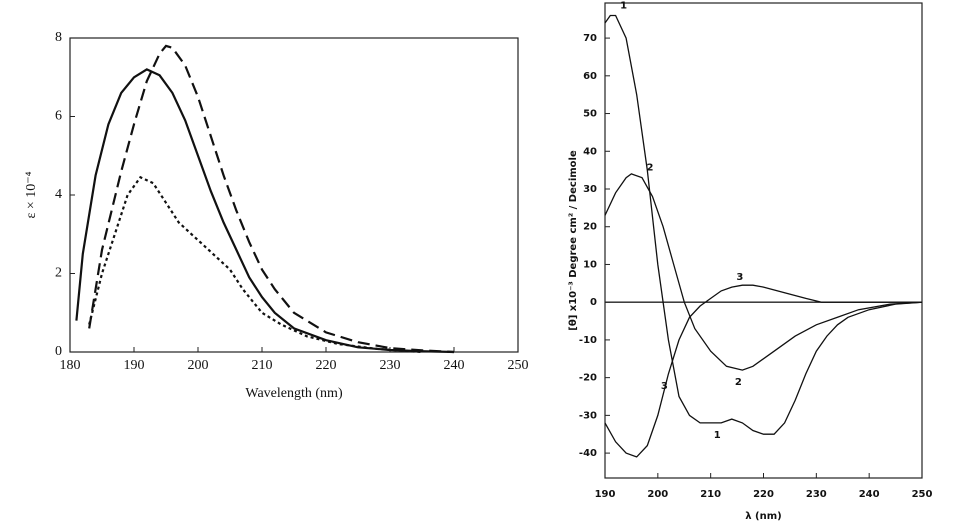 Image resolution: width=956 pixels, height=528 pixels. Describe the element at coordinates (588, 453) in the screenshot. I see `y-tick-label: -40` at that location.